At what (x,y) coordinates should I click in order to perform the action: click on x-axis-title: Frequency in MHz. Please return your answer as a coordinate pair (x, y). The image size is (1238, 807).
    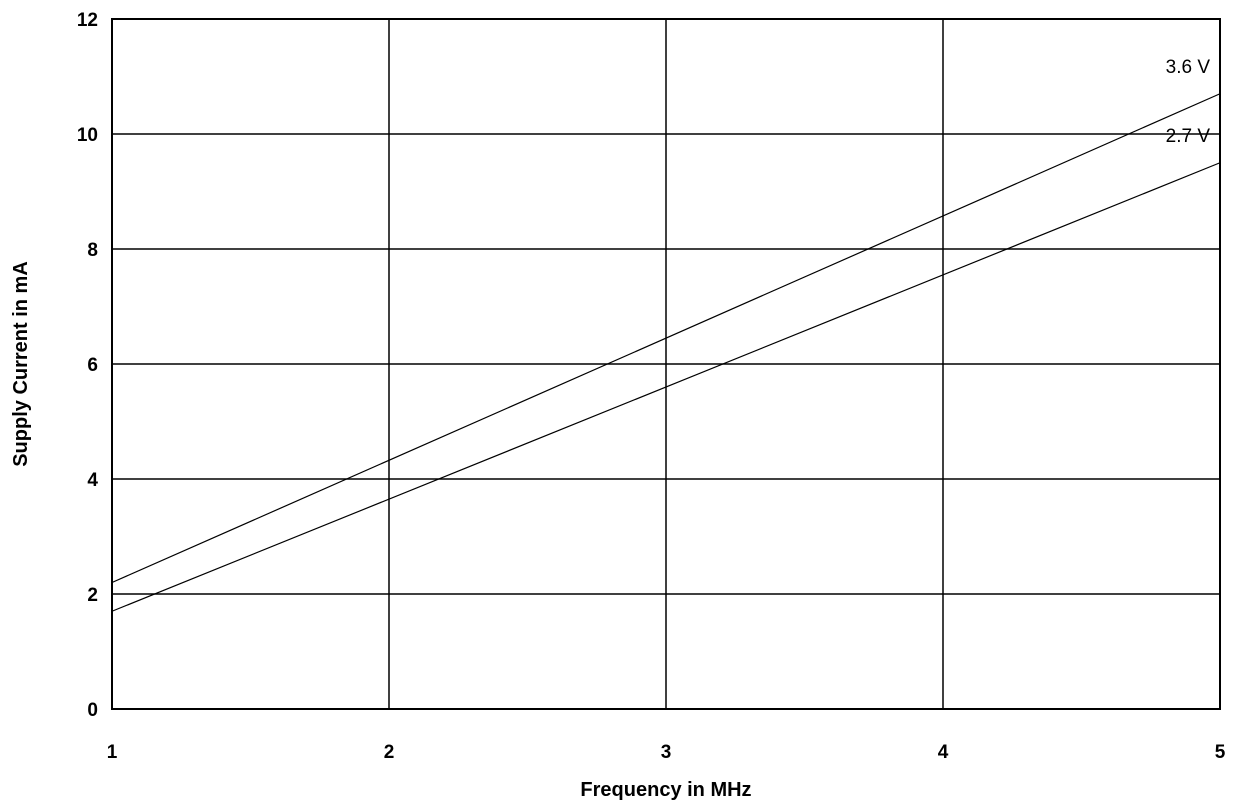
    Looking at the image, I should click on (665, 790).